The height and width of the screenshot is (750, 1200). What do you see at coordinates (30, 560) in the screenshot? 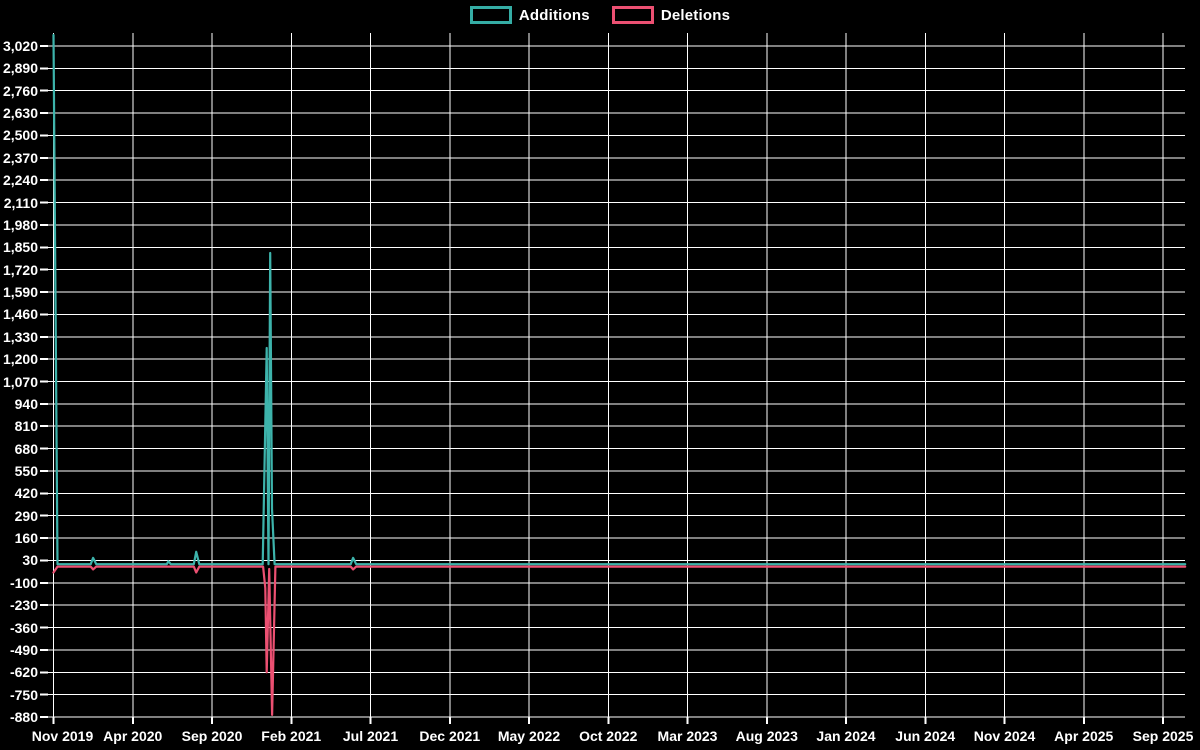
I see `y-axis-label: 30` at bounding box center [30, 560].